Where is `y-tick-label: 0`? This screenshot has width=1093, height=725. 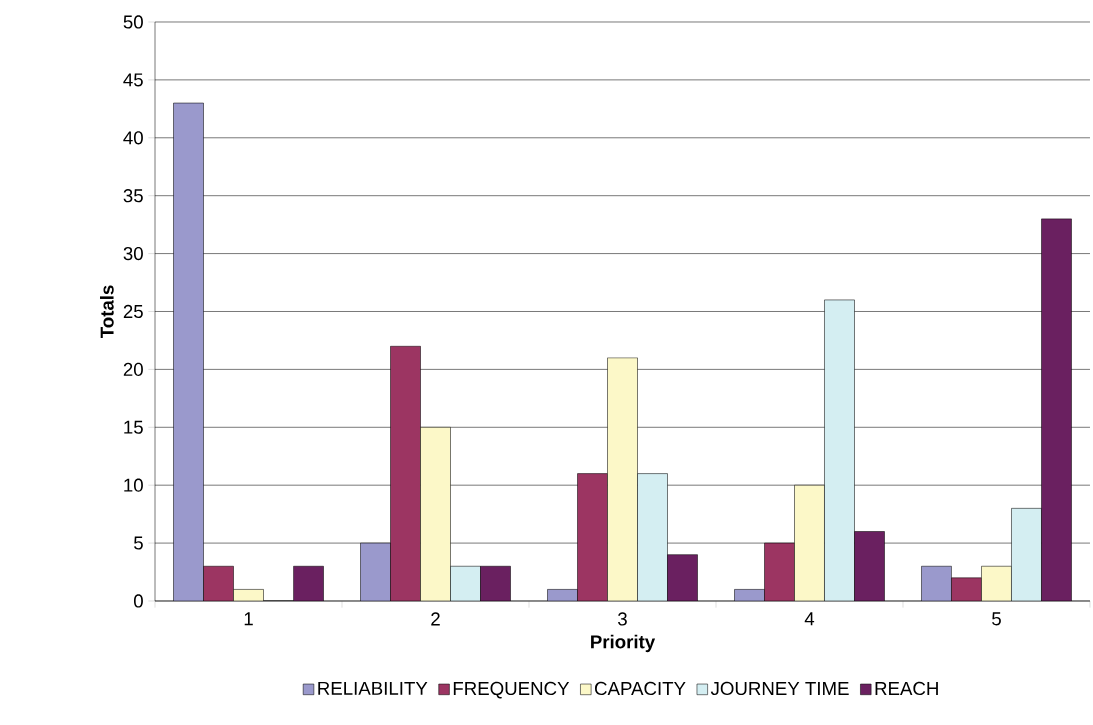 y-tick-label: 0 is located at coordinates (138, 601).